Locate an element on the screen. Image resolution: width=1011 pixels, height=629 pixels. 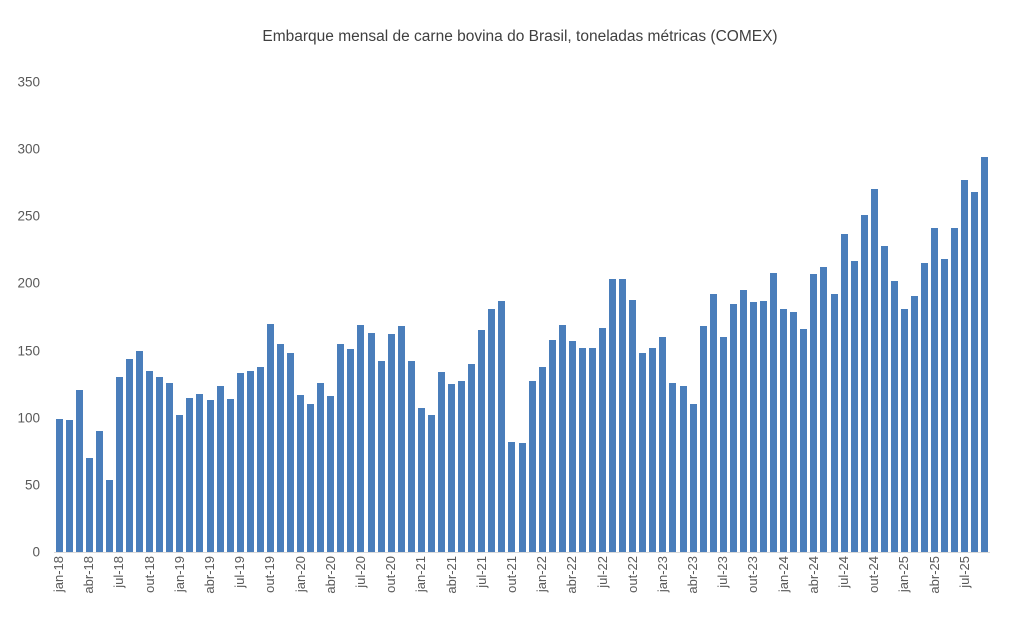
x-tick-label: jul-21 is located at coordinates (481, 572).